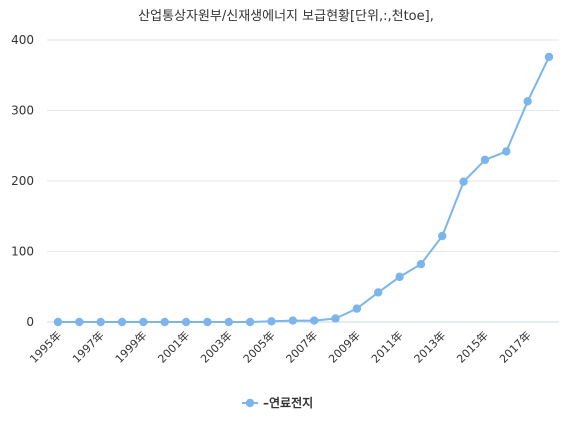 The image size is (572, 426). What do you see at coordinates (485, 160) in the screenshot?
I see `data-point-2015年` at bounding box center [485, 160].